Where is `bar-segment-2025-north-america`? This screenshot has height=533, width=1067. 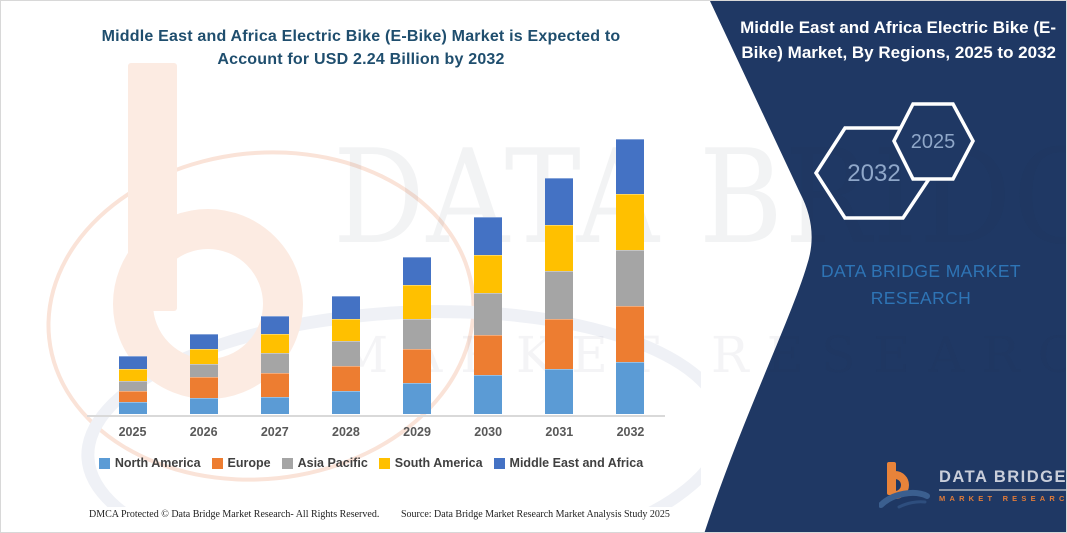 bar-segment-2025-north-america is located at coordinates (132, 407).